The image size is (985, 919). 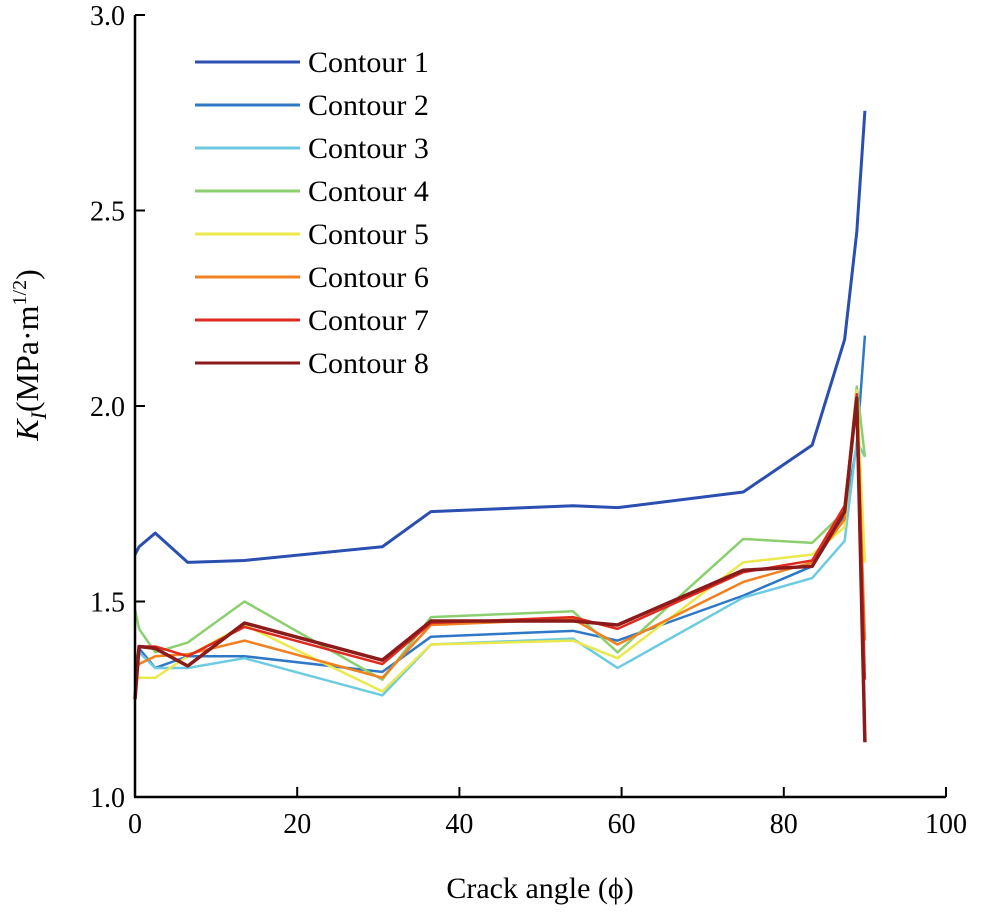 What do you see at coordinates (107, 16) in the screenshot?
I see `y-tick-label: 3.0` at bounding box center [107, 16].